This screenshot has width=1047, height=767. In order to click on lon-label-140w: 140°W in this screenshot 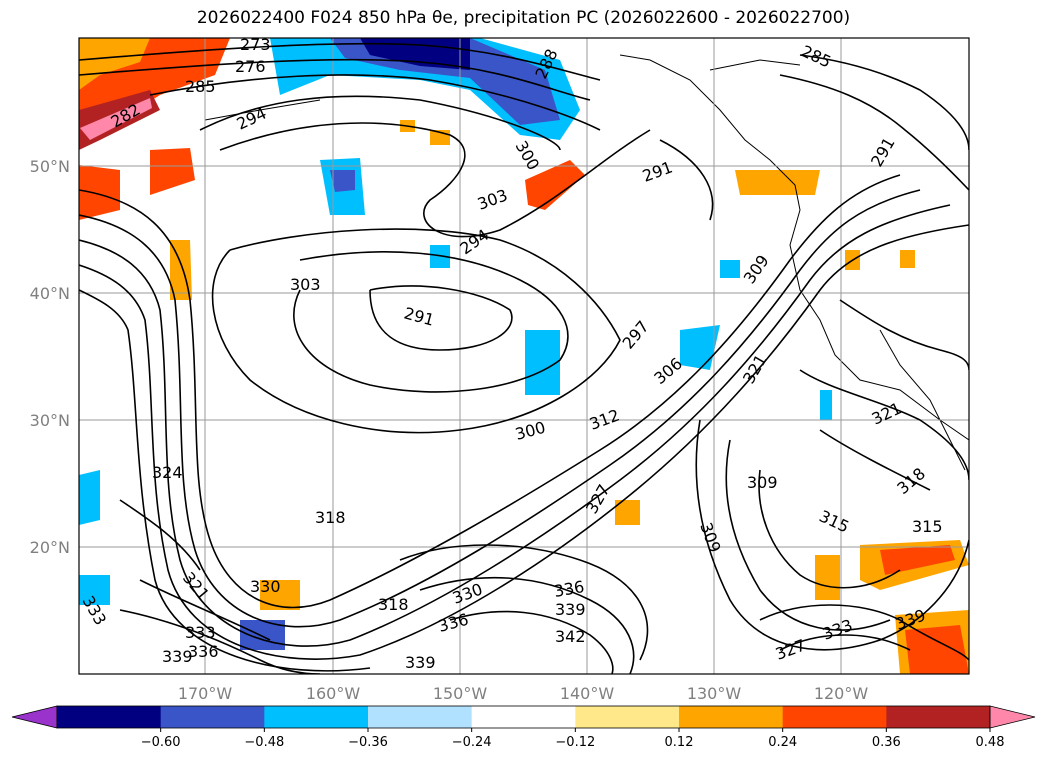, I will do `click(587, 693)`.